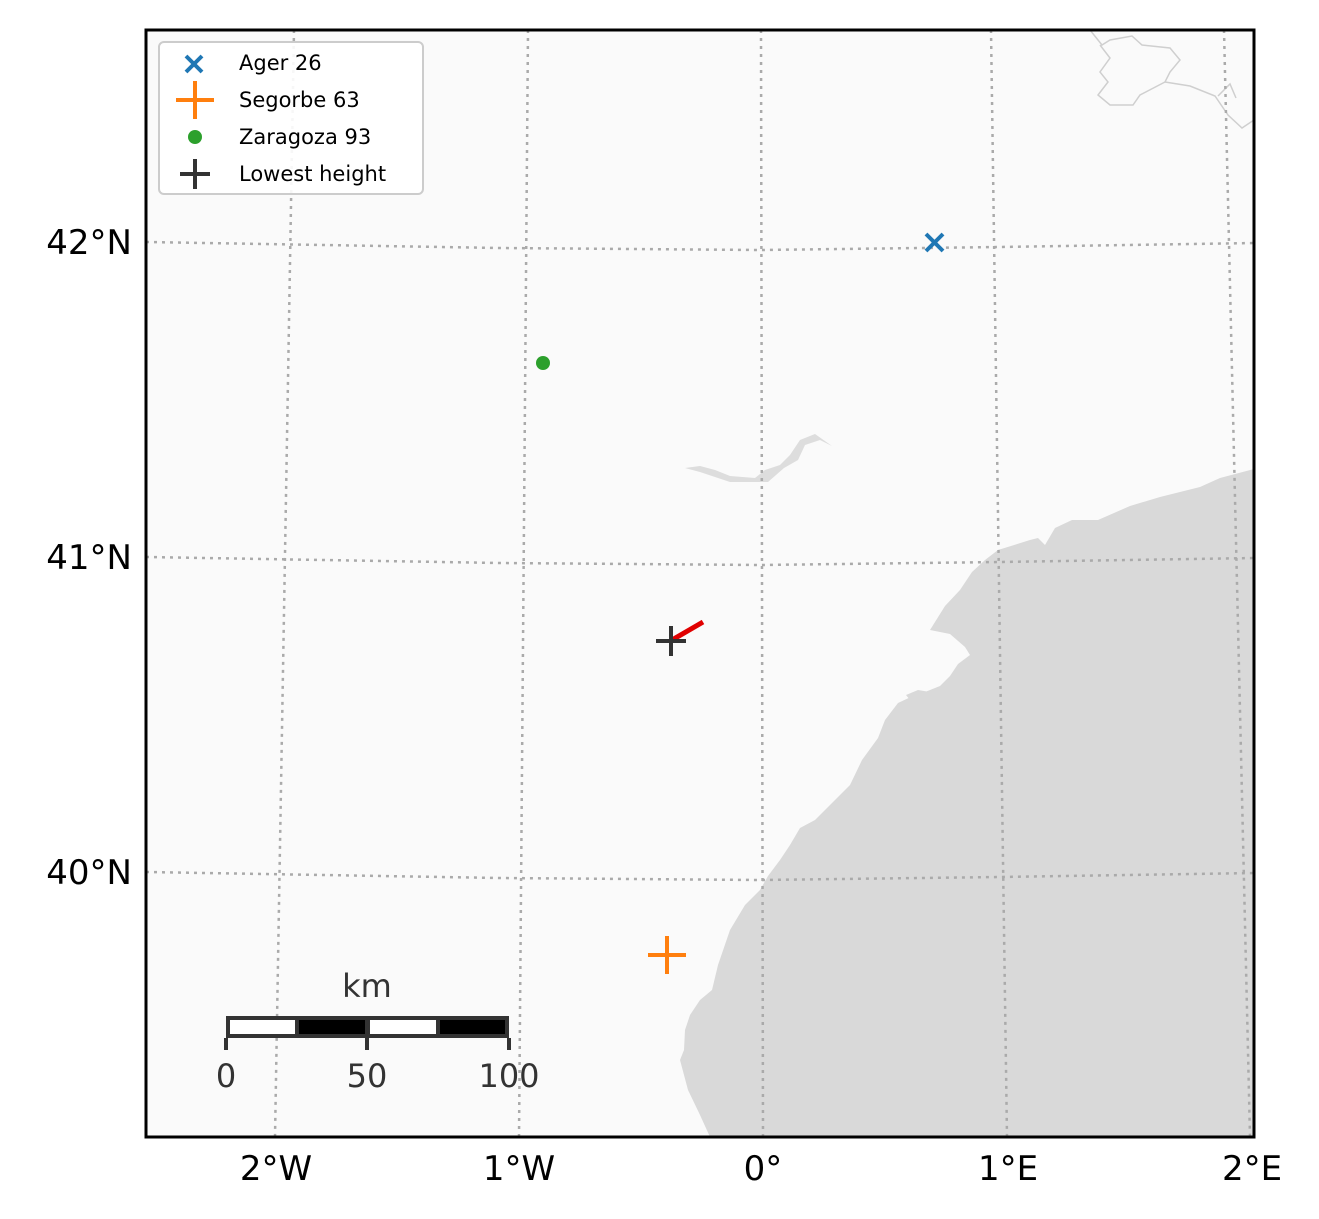 This screenshot has height=1219, width=1319. I want to click on meridian-2e, so click(1237, 583).